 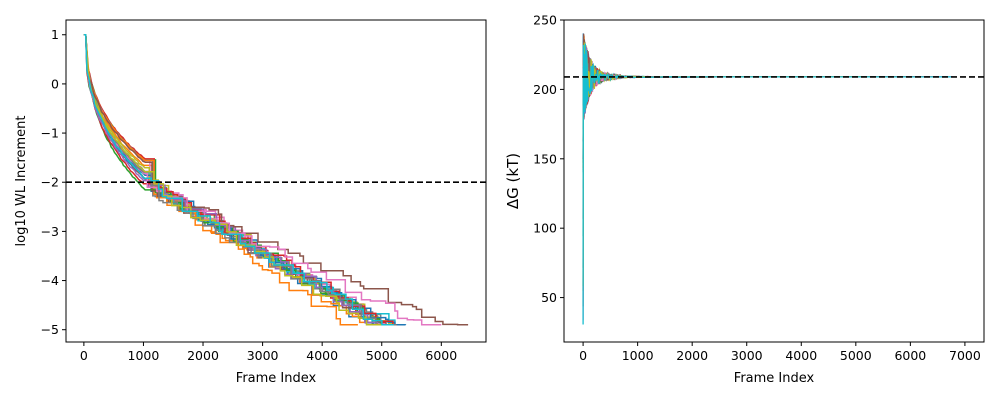 What do you see at coordinates (545, 89) in the screenshot?
I see `right-y-tick-label: 200` at bounding box center [545, 89].